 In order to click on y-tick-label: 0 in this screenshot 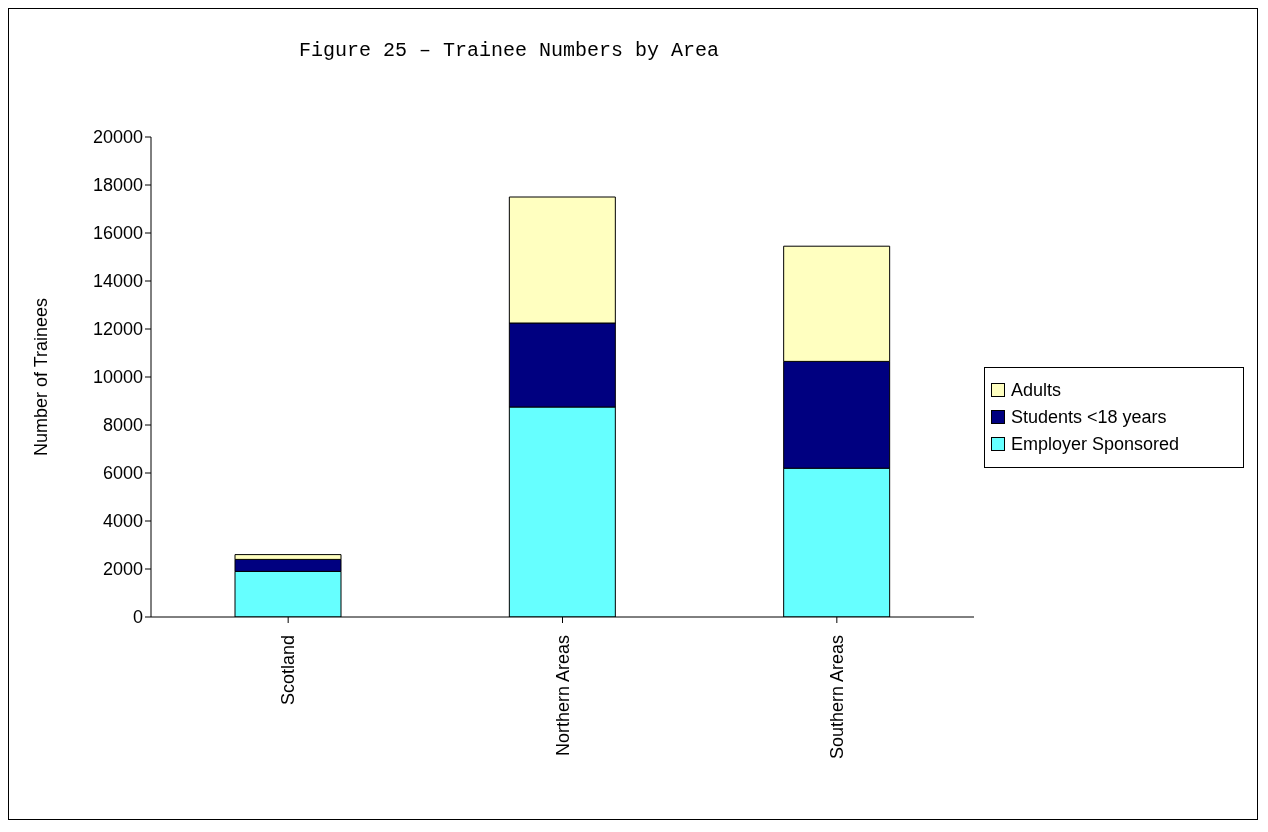, I will do `click(137, 617)`.